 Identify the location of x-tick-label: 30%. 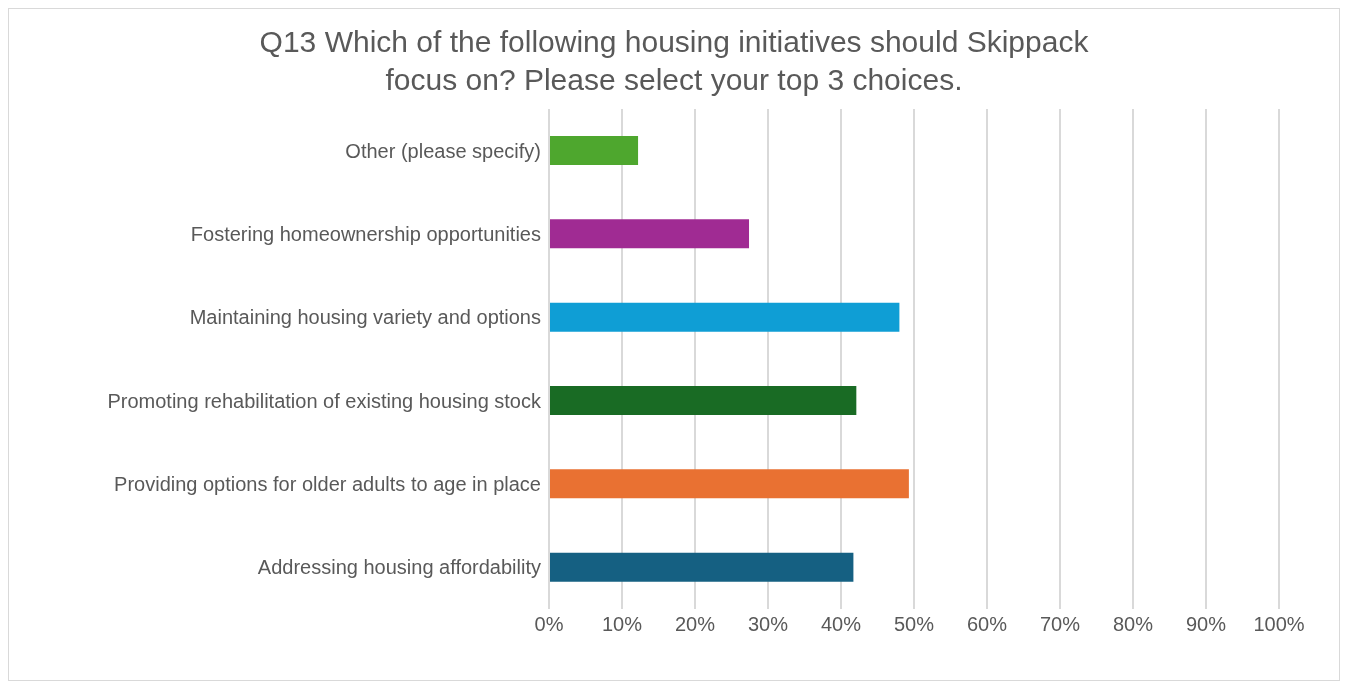
(768, 624).